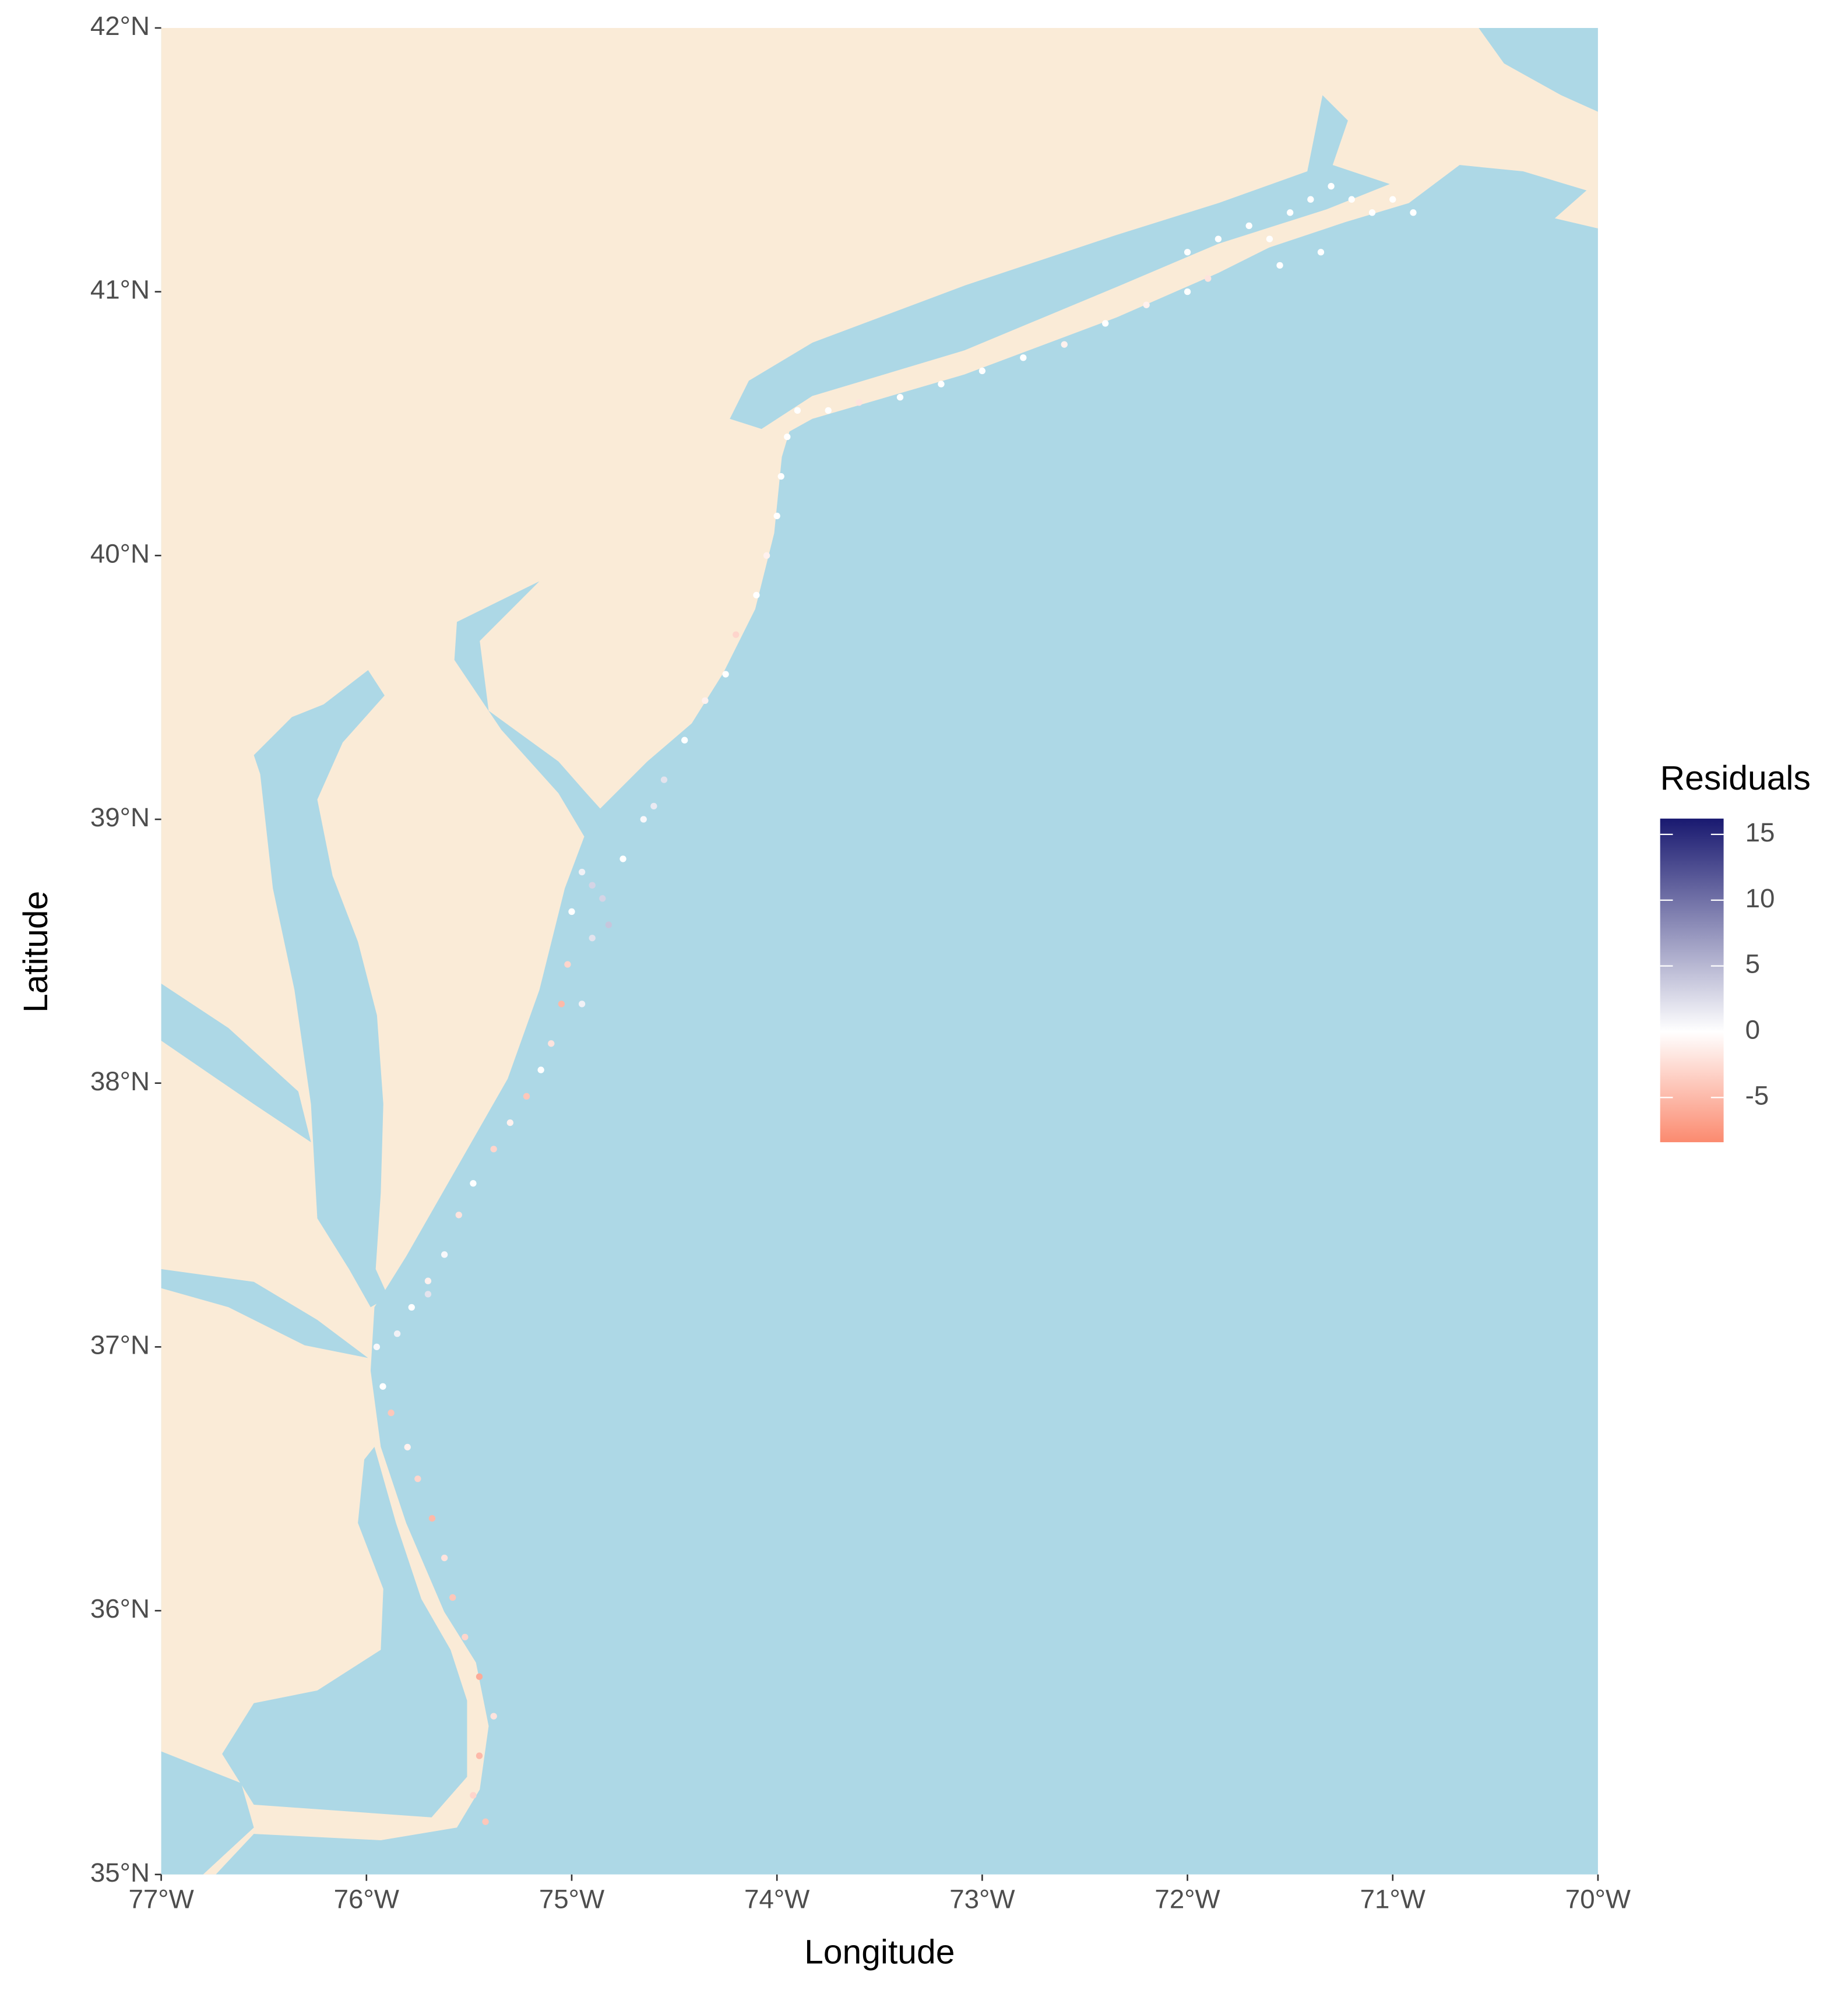 This screenshot has height=1990, width=1848. I want to click on y-tick-label: 38°N, so click(120, 1081).